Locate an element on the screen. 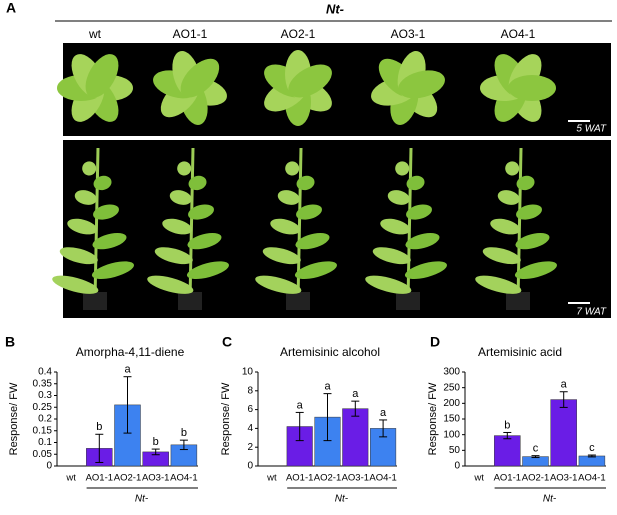 This screenshot has width=617, height=515. chart-title: Artemisinic acid is located at coordinates (520, 352).